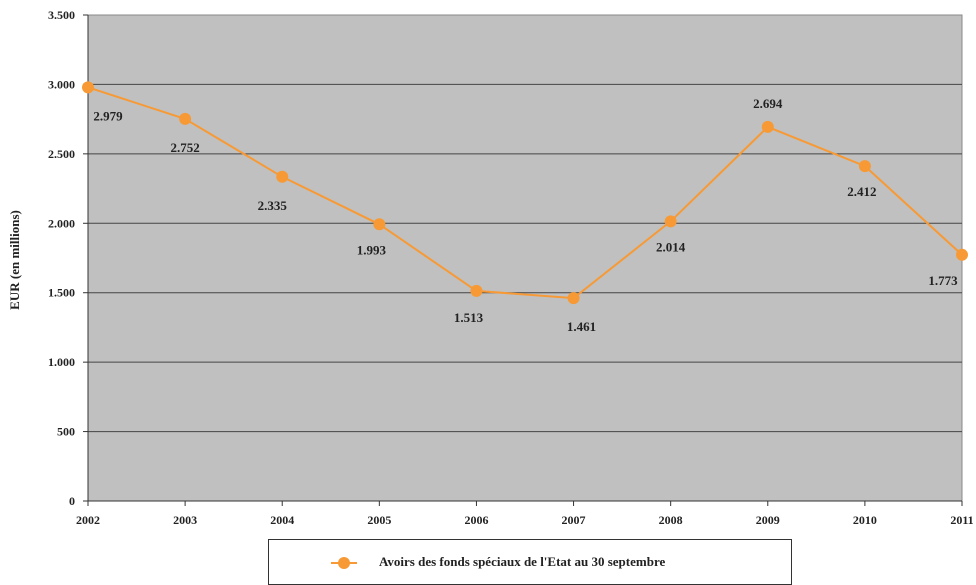  Describe the element at coordinates (379, 520) in the screenshot. I see `x-tick-label: 2005` at that location.